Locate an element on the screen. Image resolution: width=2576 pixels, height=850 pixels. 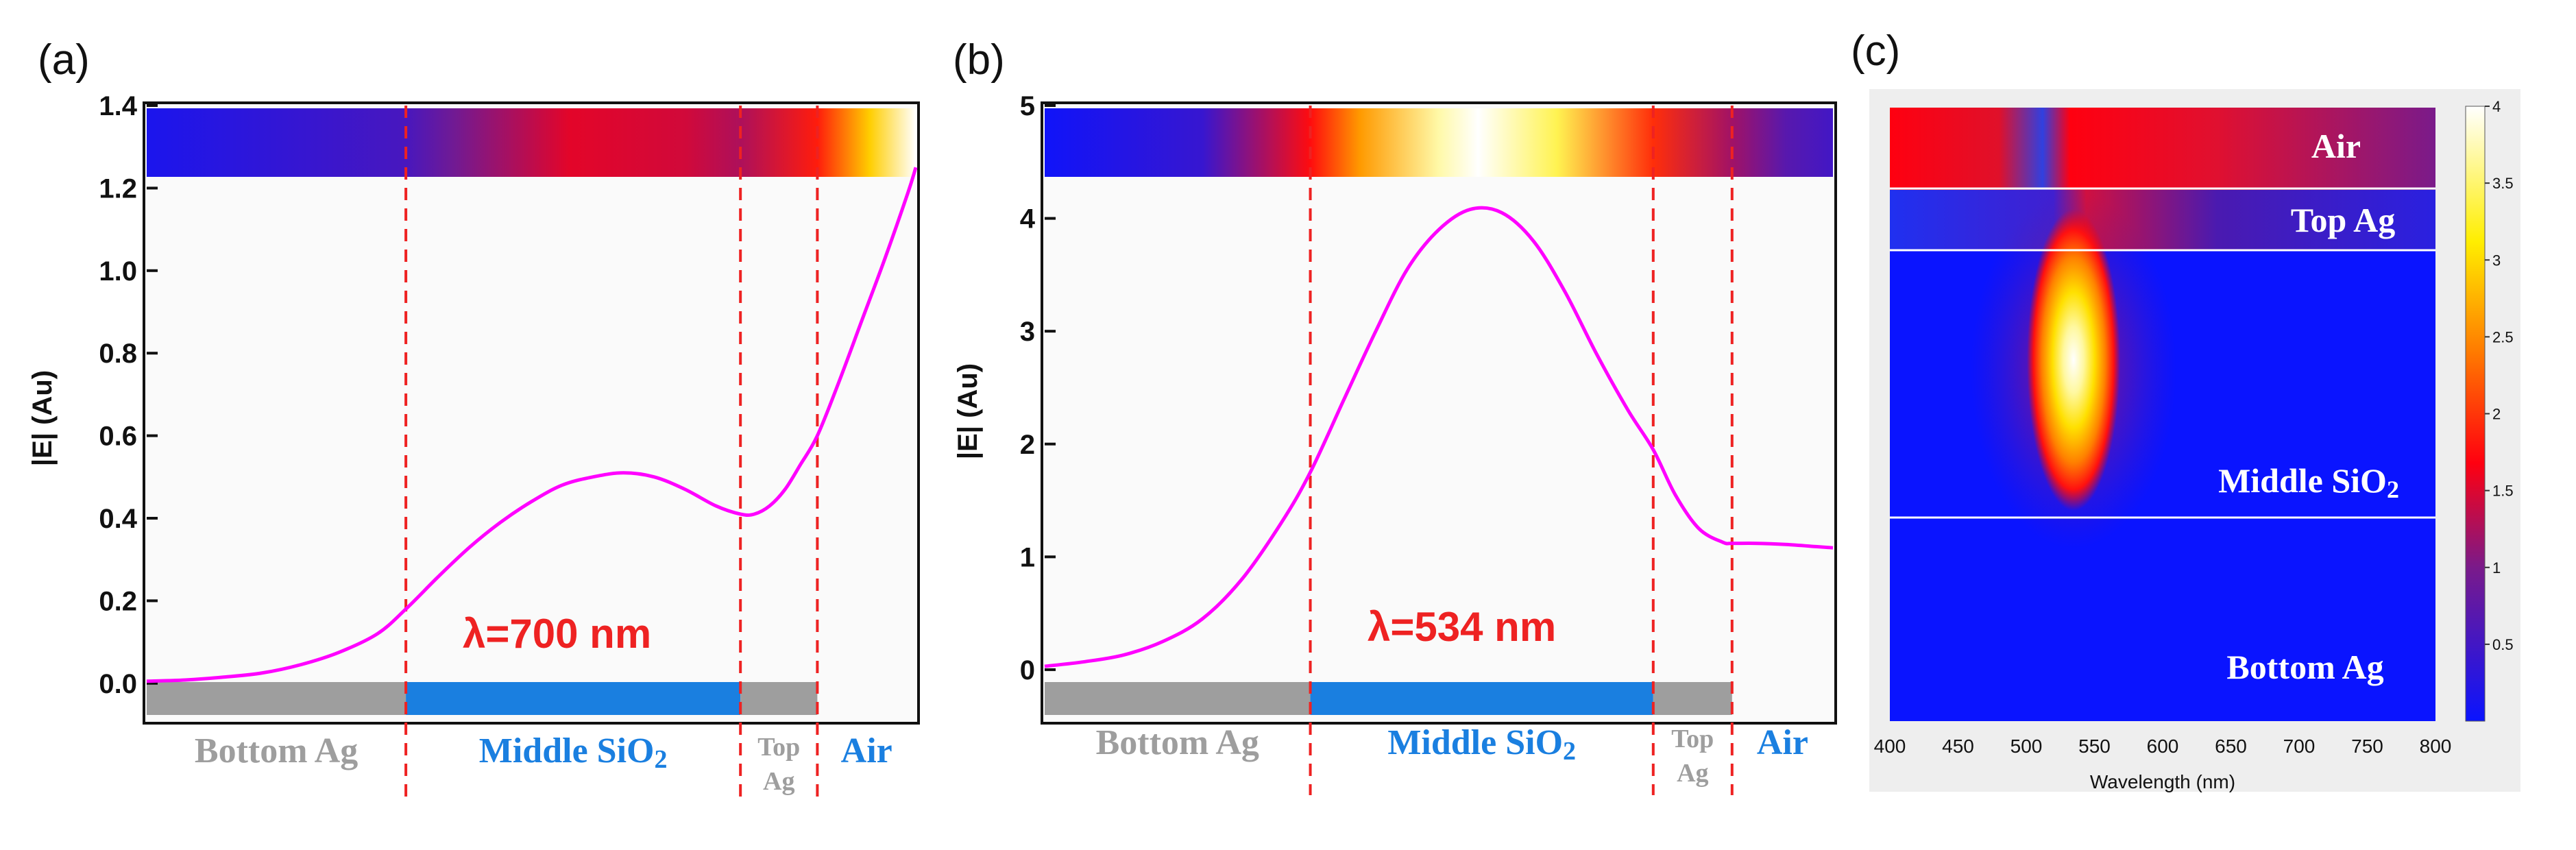
layer-bars-a is located at coordinates (482, 698).